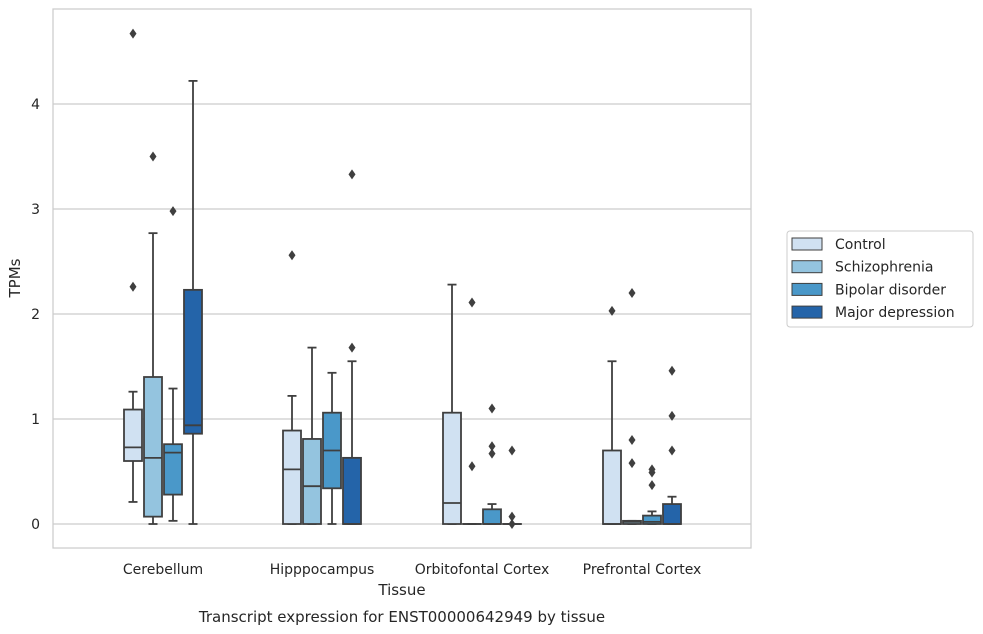  Describe the element at coordinates (322, 570) in the screenshot. I see `x-tick-label: Hipppocampus` at that location.